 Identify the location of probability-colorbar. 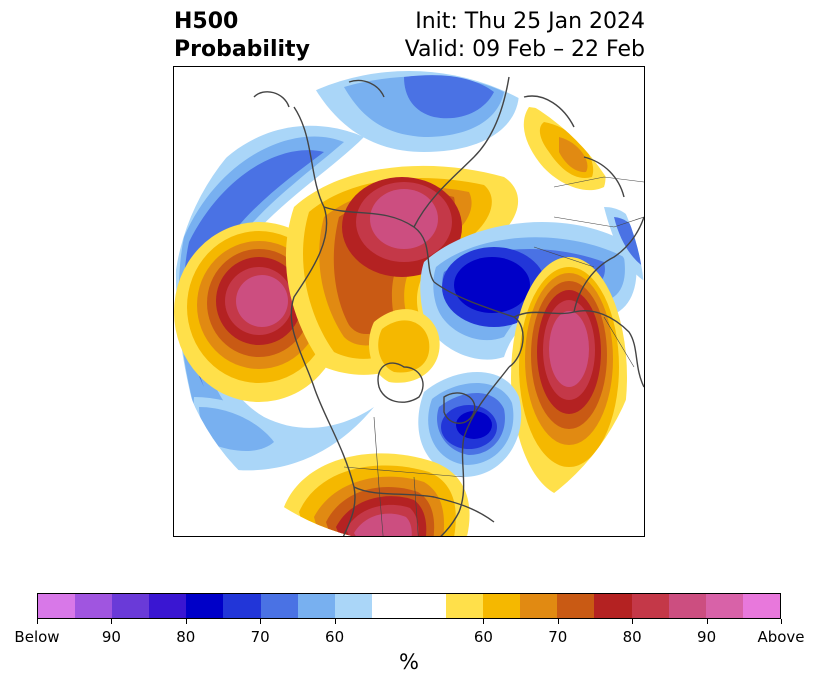
(409, 606).